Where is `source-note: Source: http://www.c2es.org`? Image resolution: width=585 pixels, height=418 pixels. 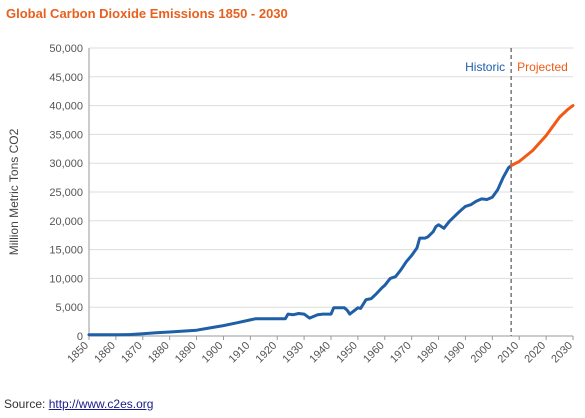
source-note: Source: http://www.c2es.org is located at coordinates (78, 404).